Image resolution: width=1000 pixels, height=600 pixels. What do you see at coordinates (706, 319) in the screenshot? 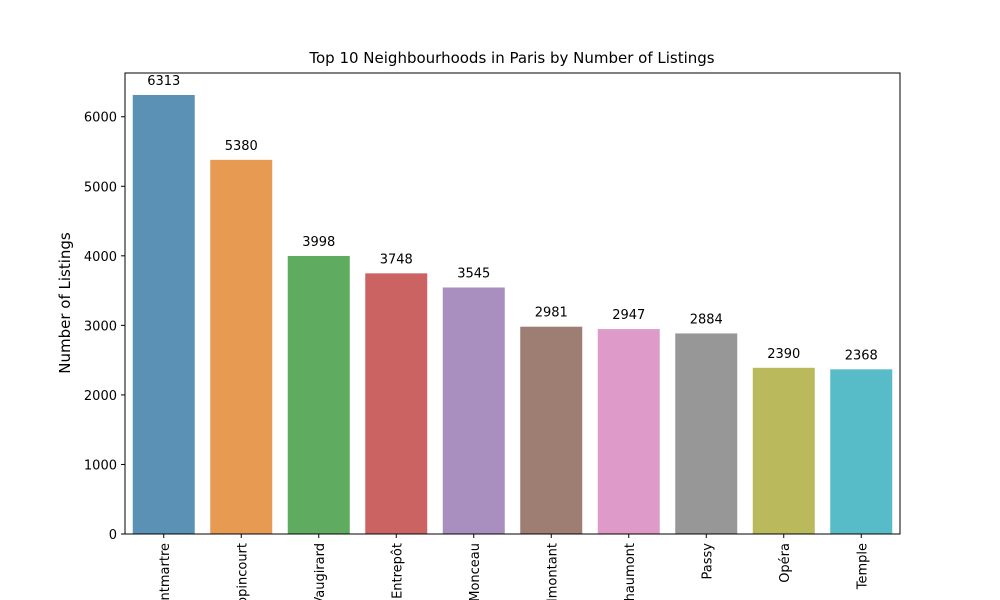
I see `value-label: 2884` at bounding box center [706, 319].